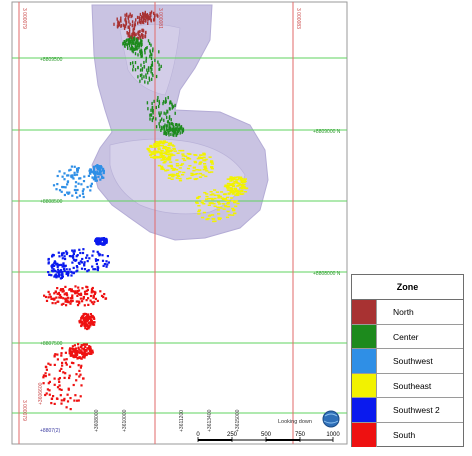 This screenshot has height=456, width=472. Describe the element at coordinates (364, 385) in the screenshot. I see `legend-swatch-southeast` at that location.